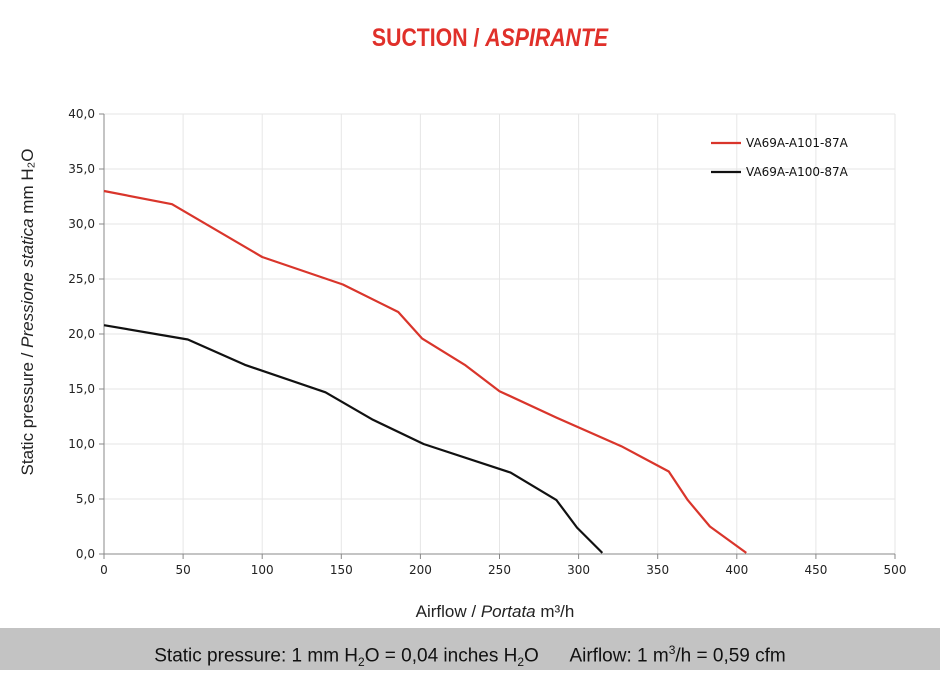 The width and height of the screenshot is (940, 684). I want to click on y-tick-label: 0,0, so click(85, 554).